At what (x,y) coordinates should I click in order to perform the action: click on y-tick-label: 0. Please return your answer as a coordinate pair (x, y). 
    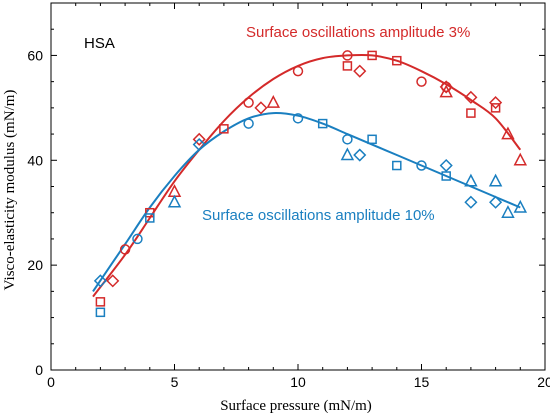
    Looking at the image, I should click on (39, 370).